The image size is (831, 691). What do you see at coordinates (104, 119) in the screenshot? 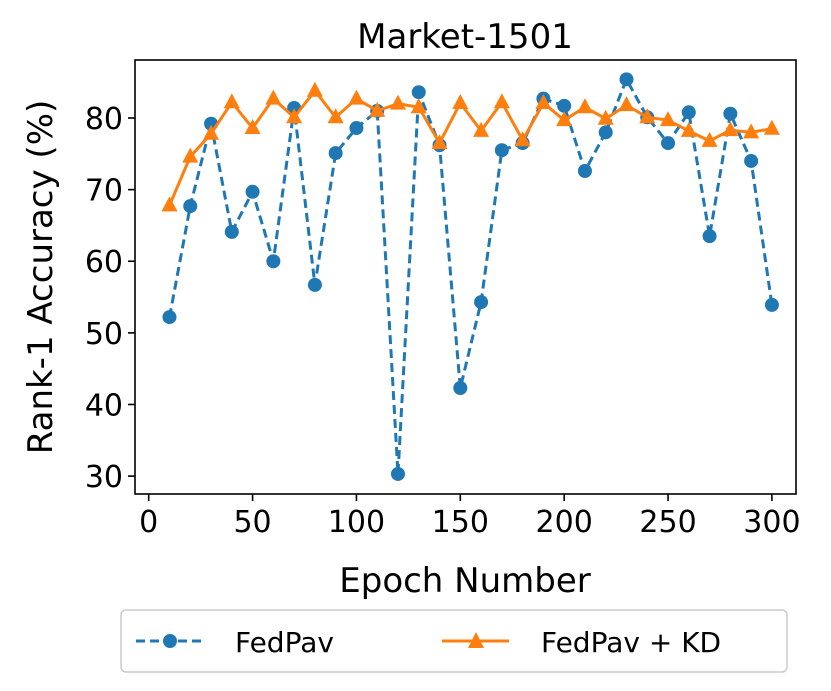
I see `y-tick-label: 80` at bounding box center [104, 119].